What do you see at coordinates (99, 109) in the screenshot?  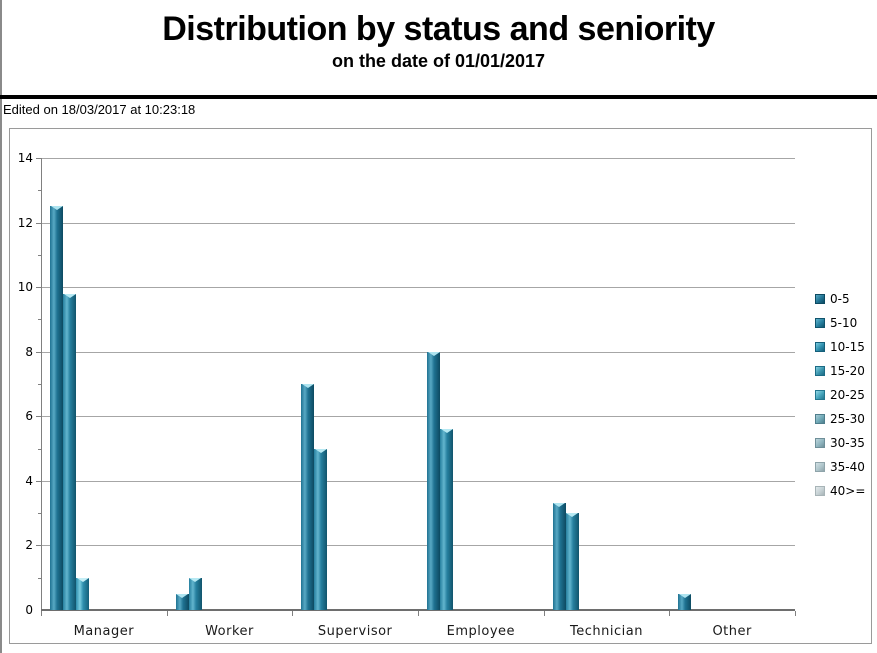 I see `edited-timestamp: Edited on 18/03/2017 at 10:23:18` at bounding box center [99, 109].